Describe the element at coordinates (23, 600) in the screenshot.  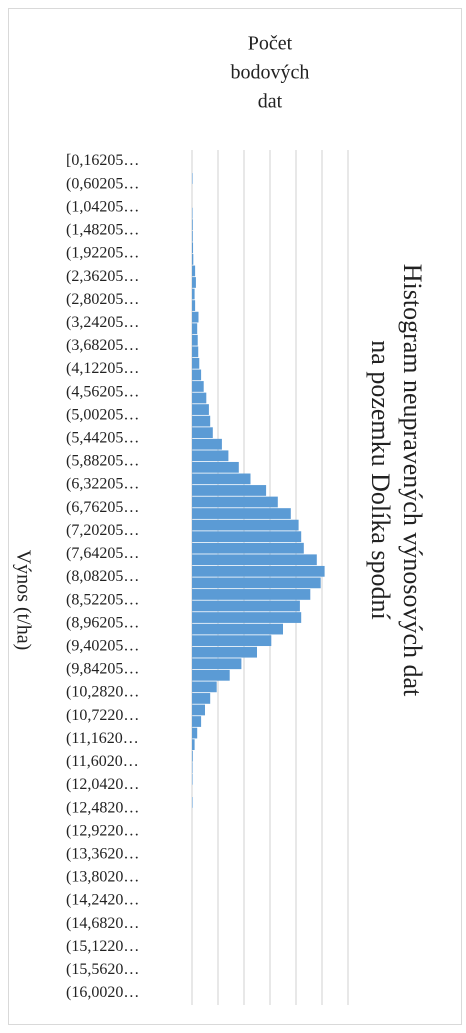
I see `y-axis-label: Výnos (t/ha)` at that location.